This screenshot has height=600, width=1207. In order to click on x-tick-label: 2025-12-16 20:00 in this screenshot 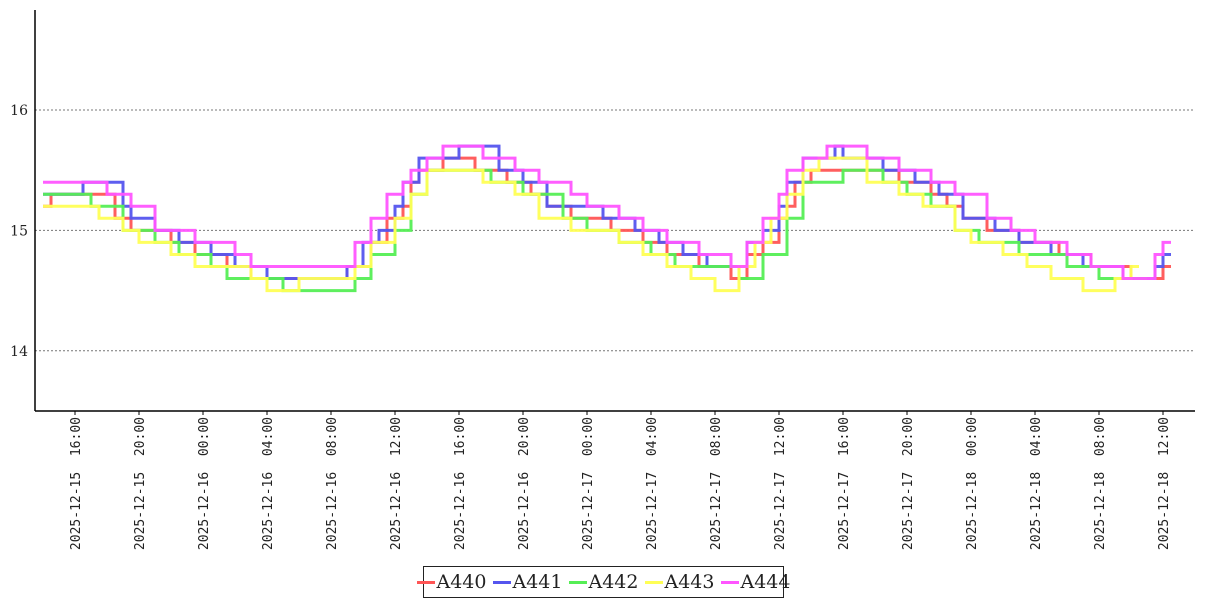, I will do `click(524, 483)`.